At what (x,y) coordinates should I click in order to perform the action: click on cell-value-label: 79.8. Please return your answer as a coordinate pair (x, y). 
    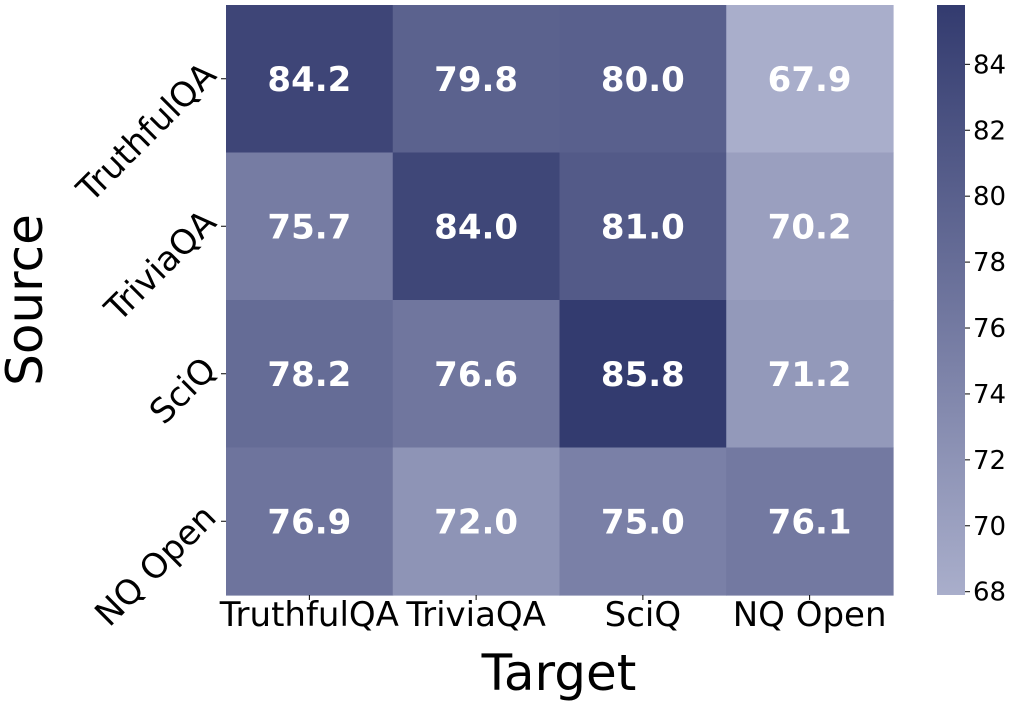
    Looking at the image, I should click on (476, 80).